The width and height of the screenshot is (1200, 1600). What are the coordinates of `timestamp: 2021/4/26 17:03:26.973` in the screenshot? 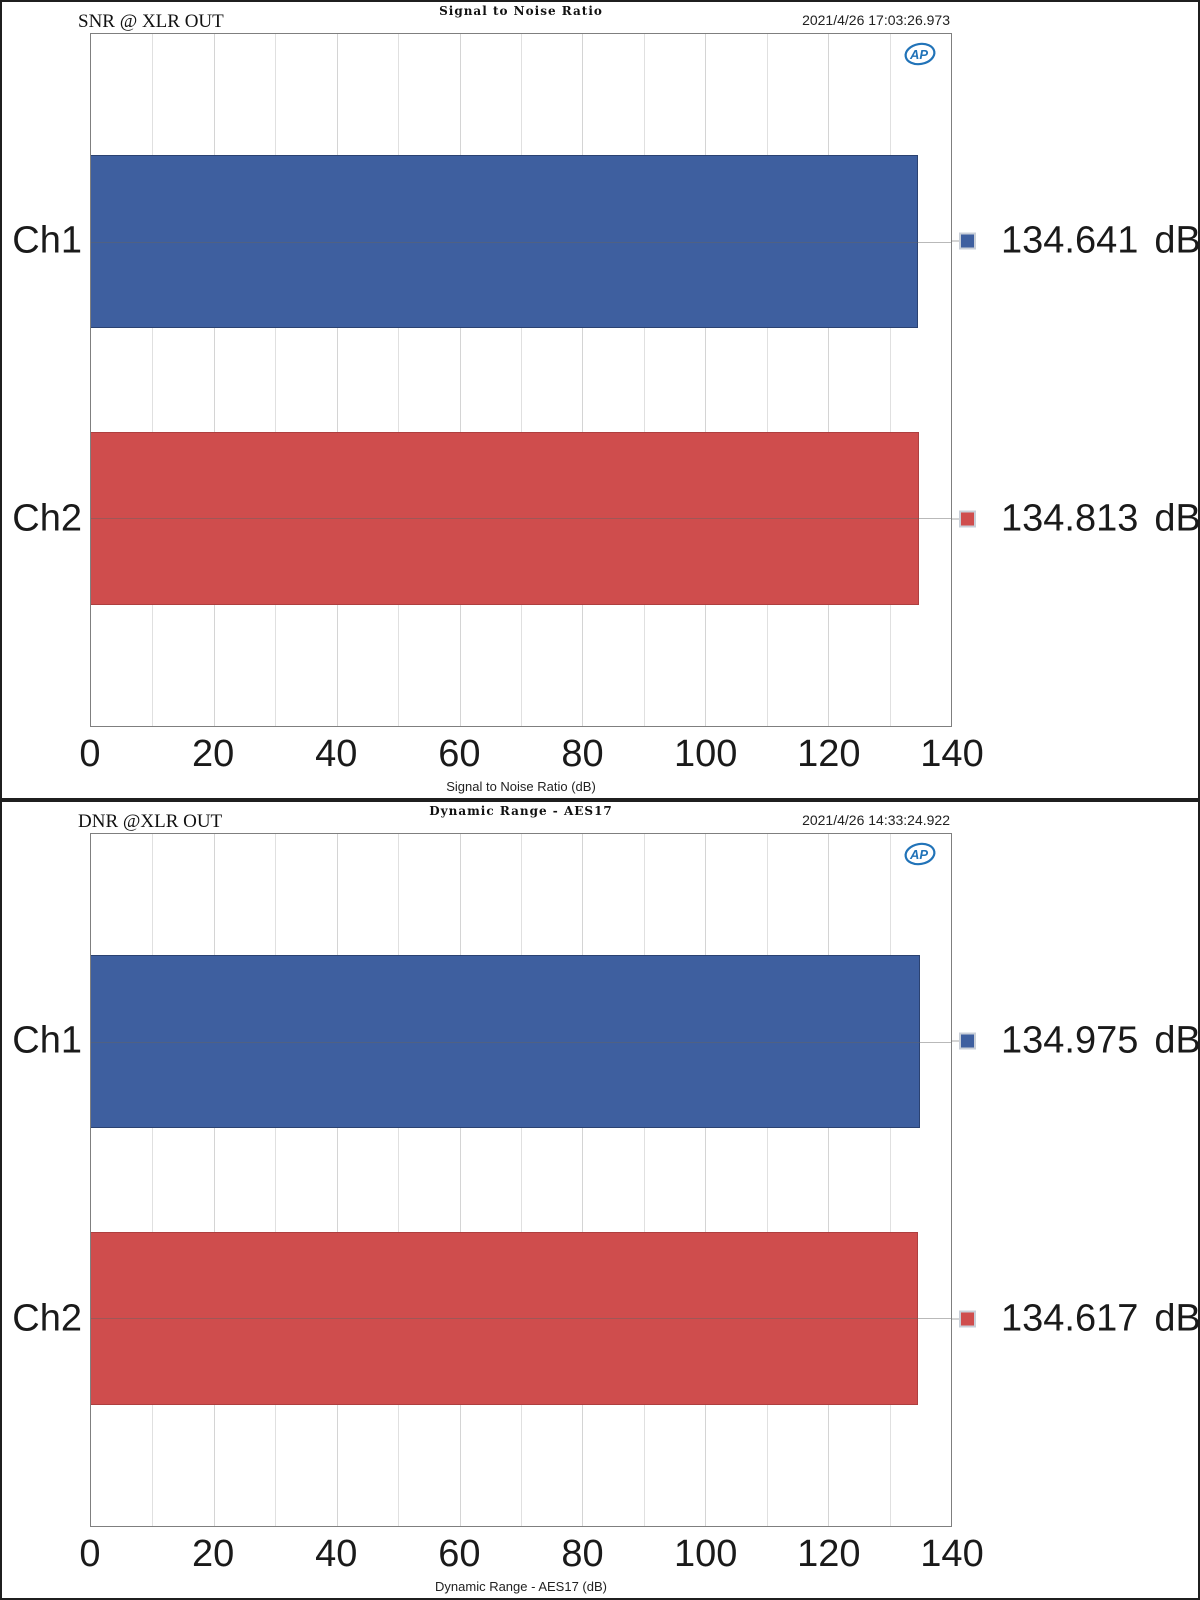 It's located at (876, 20).